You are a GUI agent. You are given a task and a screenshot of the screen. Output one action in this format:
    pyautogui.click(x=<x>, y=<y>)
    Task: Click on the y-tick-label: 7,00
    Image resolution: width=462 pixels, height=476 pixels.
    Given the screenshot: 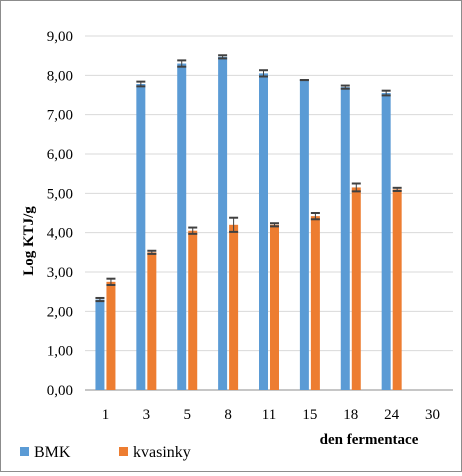 What is the action you would take?
    pyautogui.click(x=60, y=116)
    